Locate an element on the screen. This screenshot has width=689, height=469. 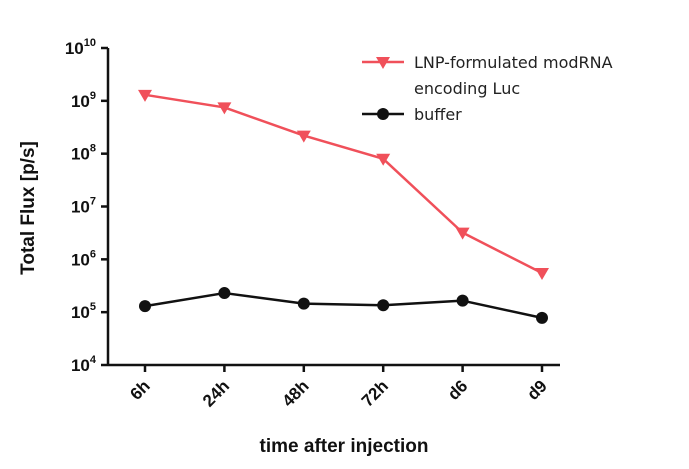
y-tick-label: 10¹⁰ is located at coordinates (80, 47).